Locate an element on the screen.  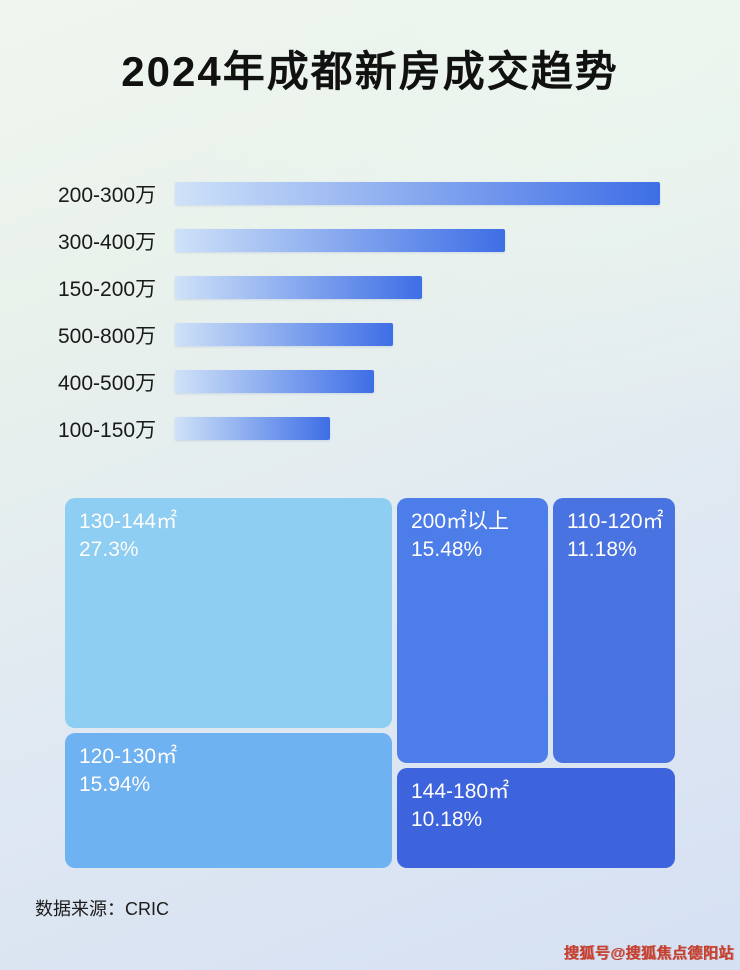
treemap-cell-value: 11.18% is located at coordinates (602, 550).